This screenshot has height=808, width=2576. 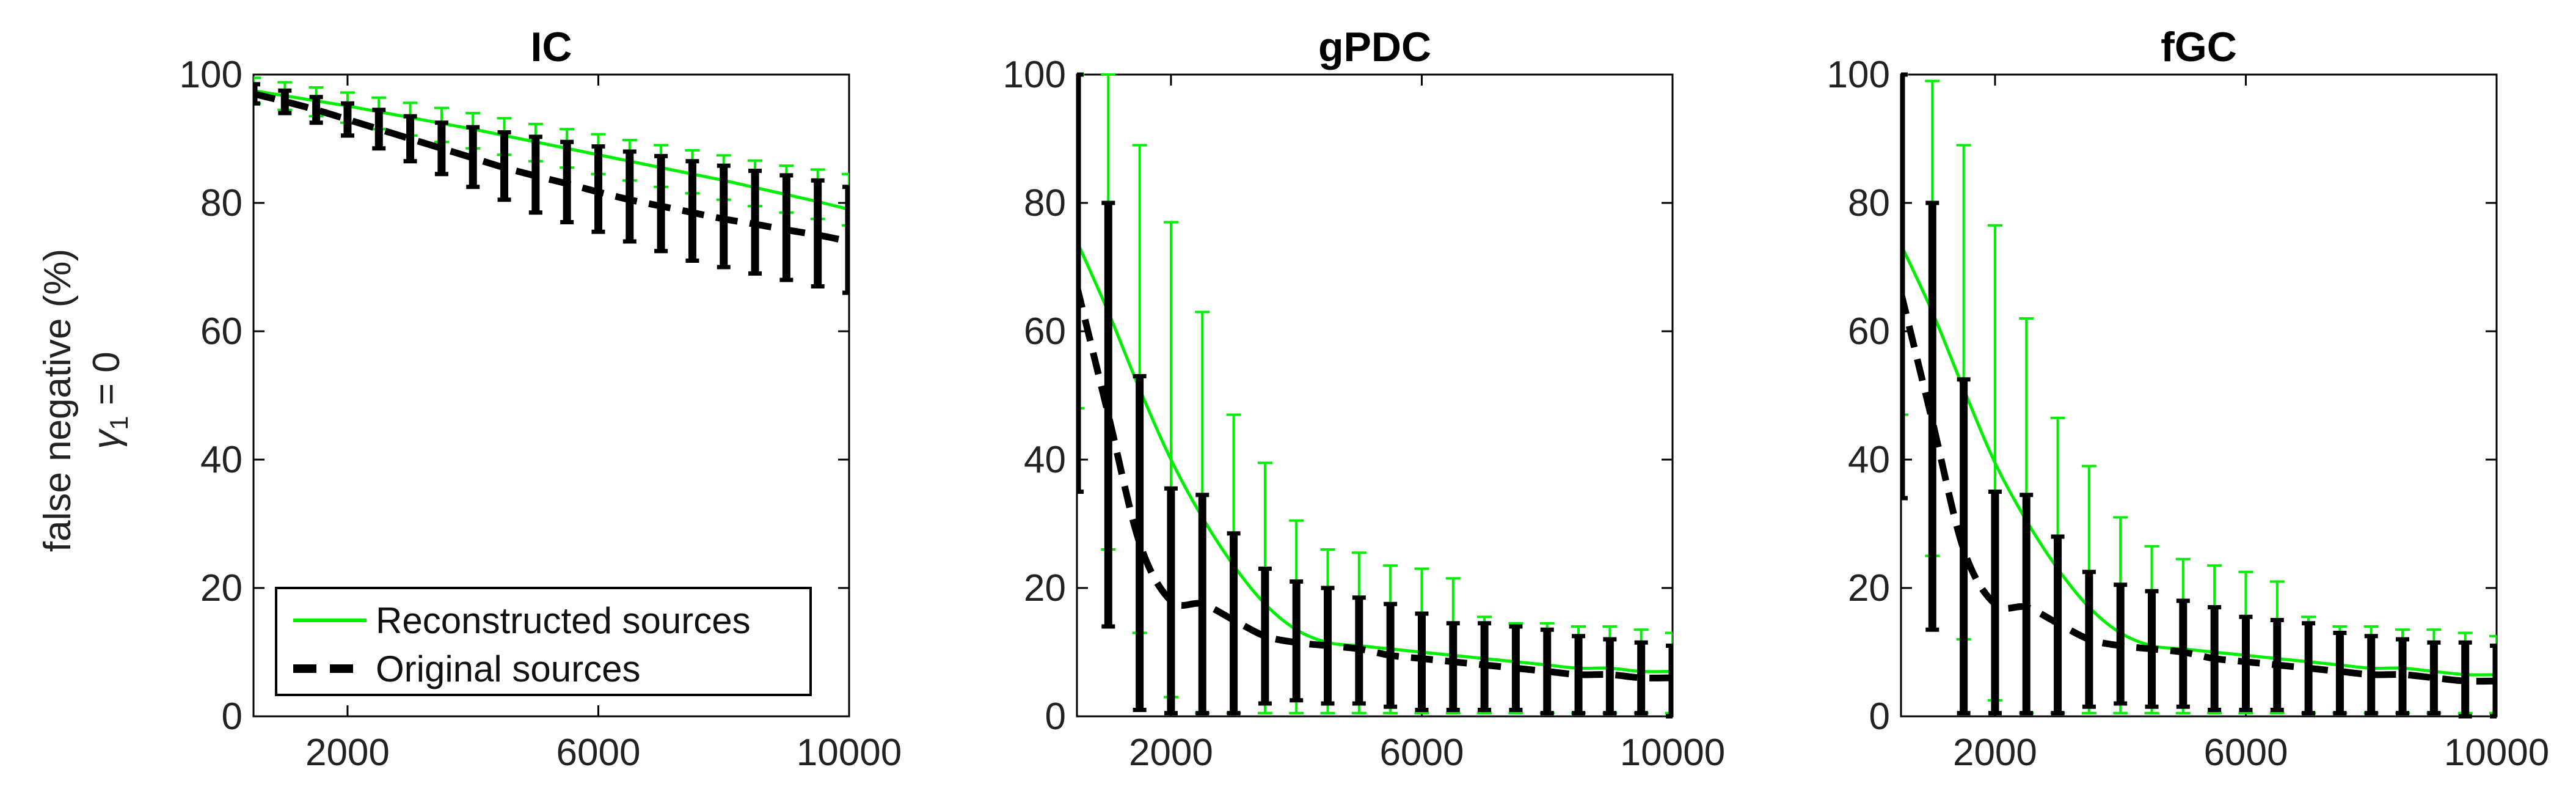 I want to click on y-axis-label-line2: γ1 = 0, so click(x=109, y=400).